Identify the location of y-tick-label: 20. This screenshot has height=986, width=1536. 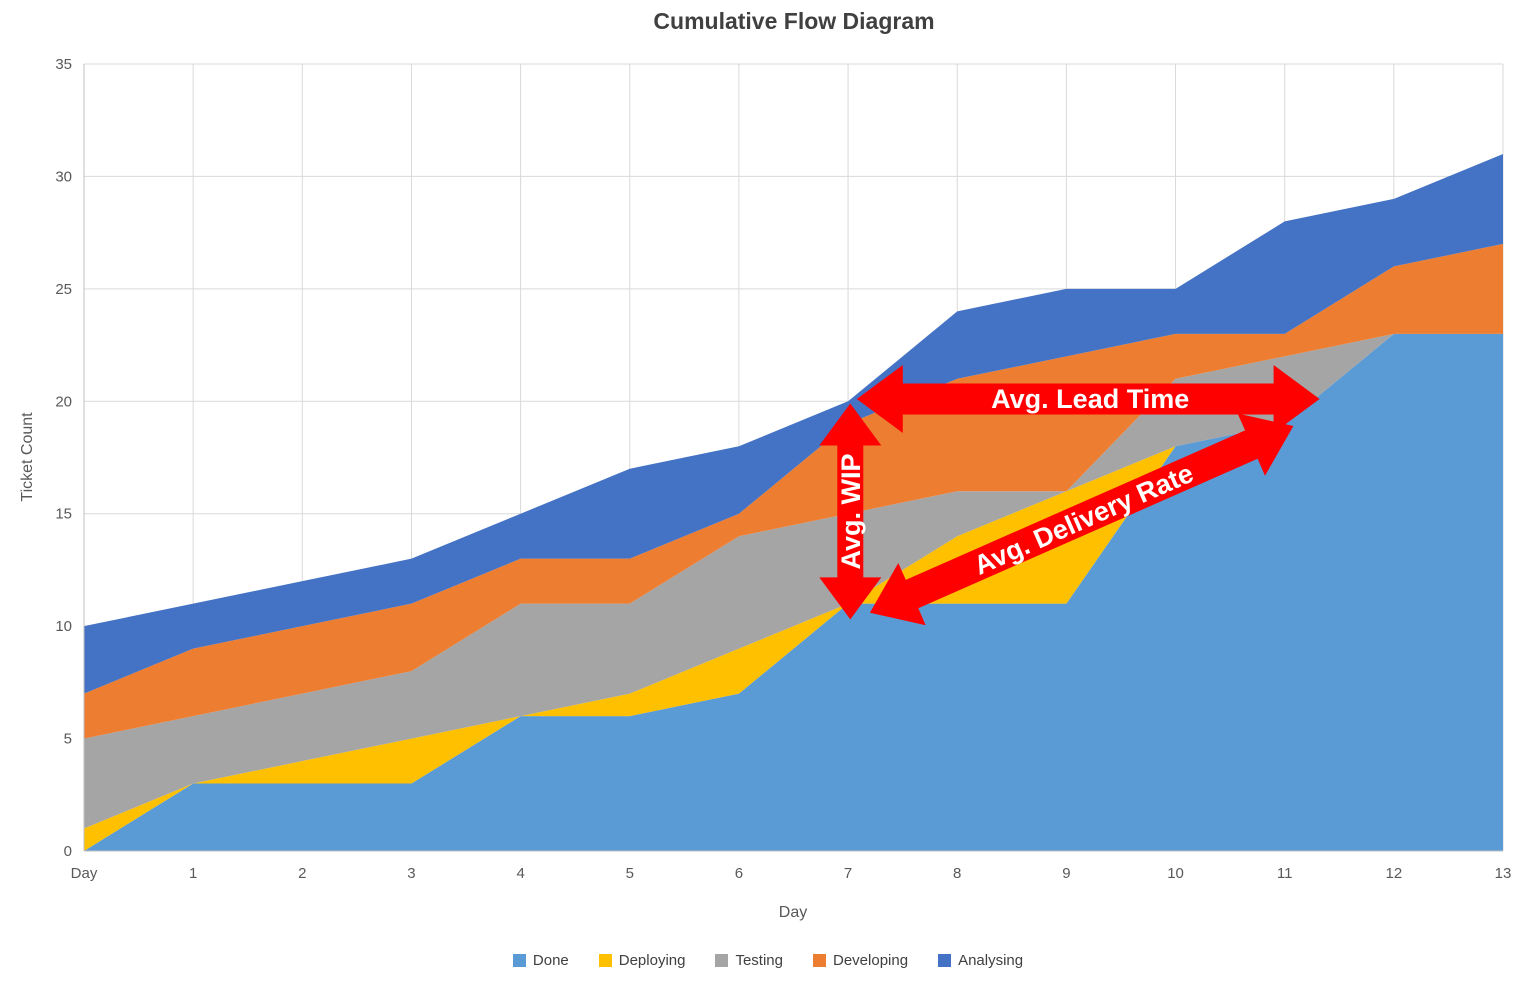
(63, 401).